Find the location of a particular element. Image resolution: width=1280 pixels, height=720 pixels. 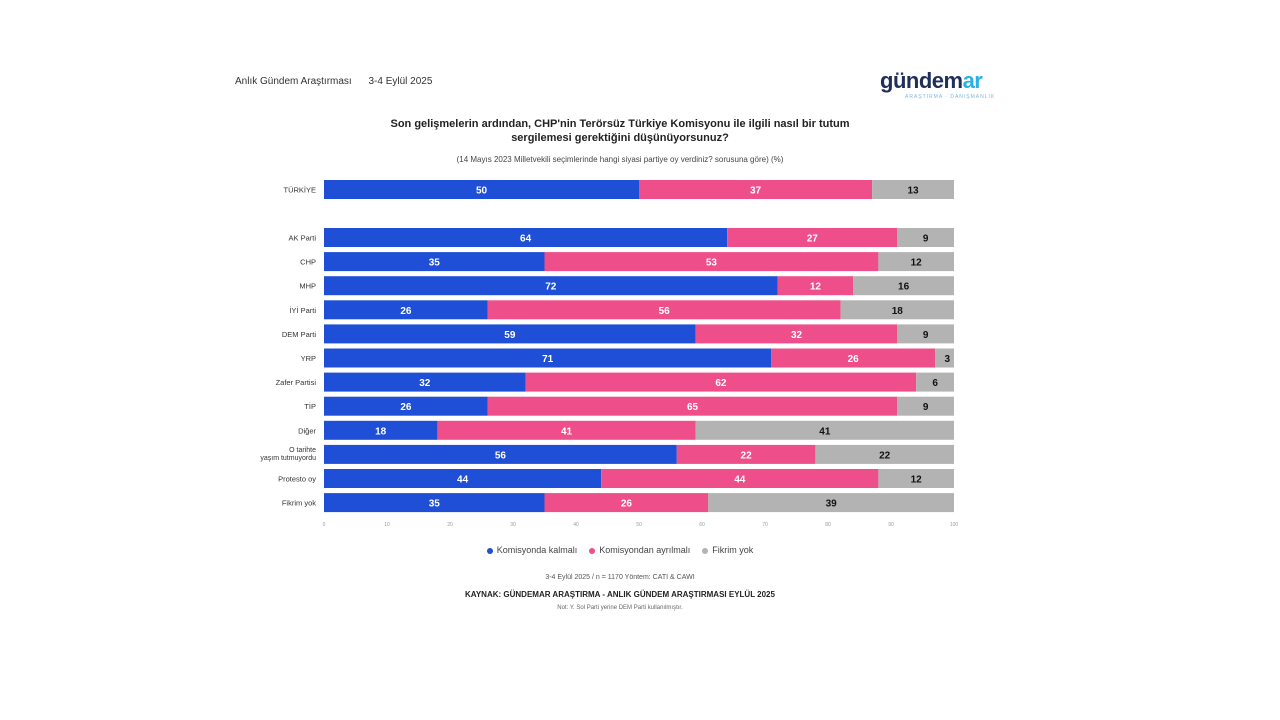

category-label: DEM Parti is located at coordinates (299, 334).